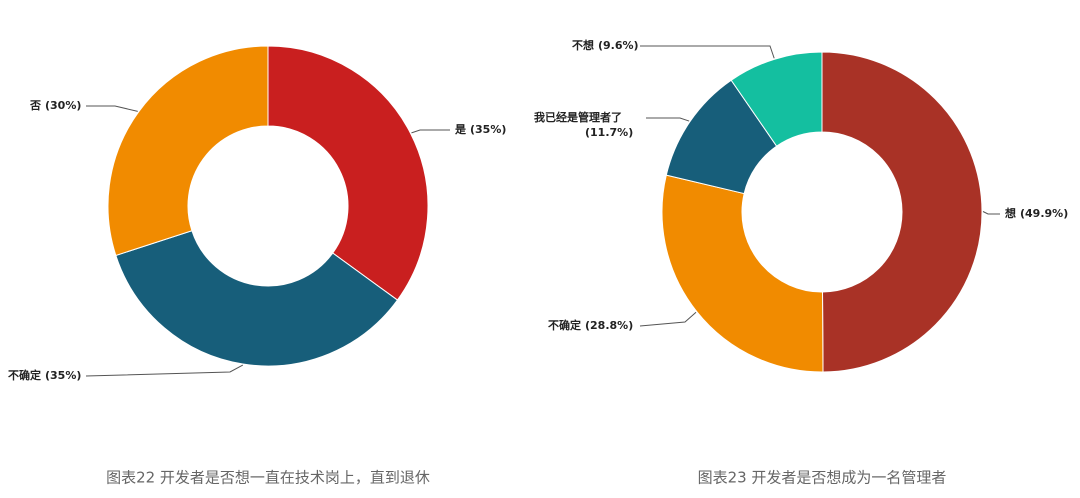 The image size is (1080, 498). Describe the element at coordinates (618, 45) in the screenshot. I see `label-value: (9.6%)` at that location.